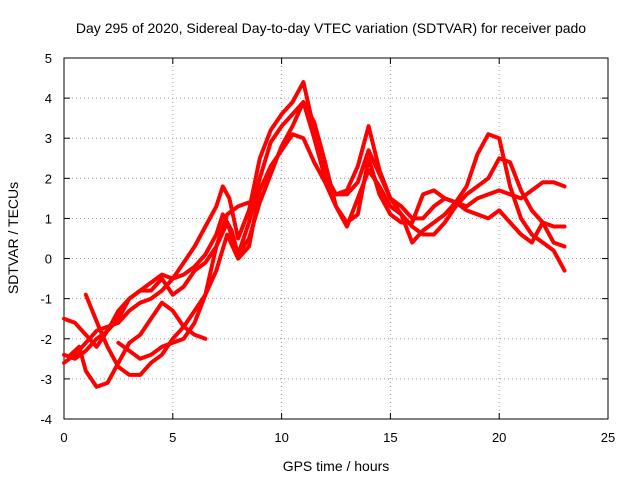  I want to click on y-tick-label: -4, so click(46, 419).